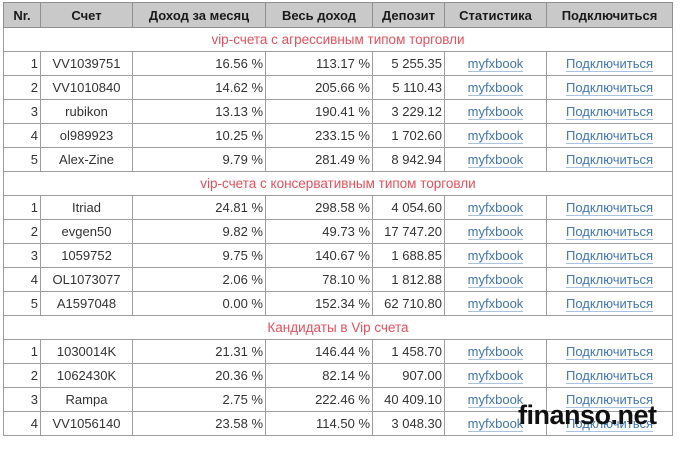 The width and height of the screenshot is (680, 452). I want to click on monthly-income: 20.36 %, so click(199, 375).